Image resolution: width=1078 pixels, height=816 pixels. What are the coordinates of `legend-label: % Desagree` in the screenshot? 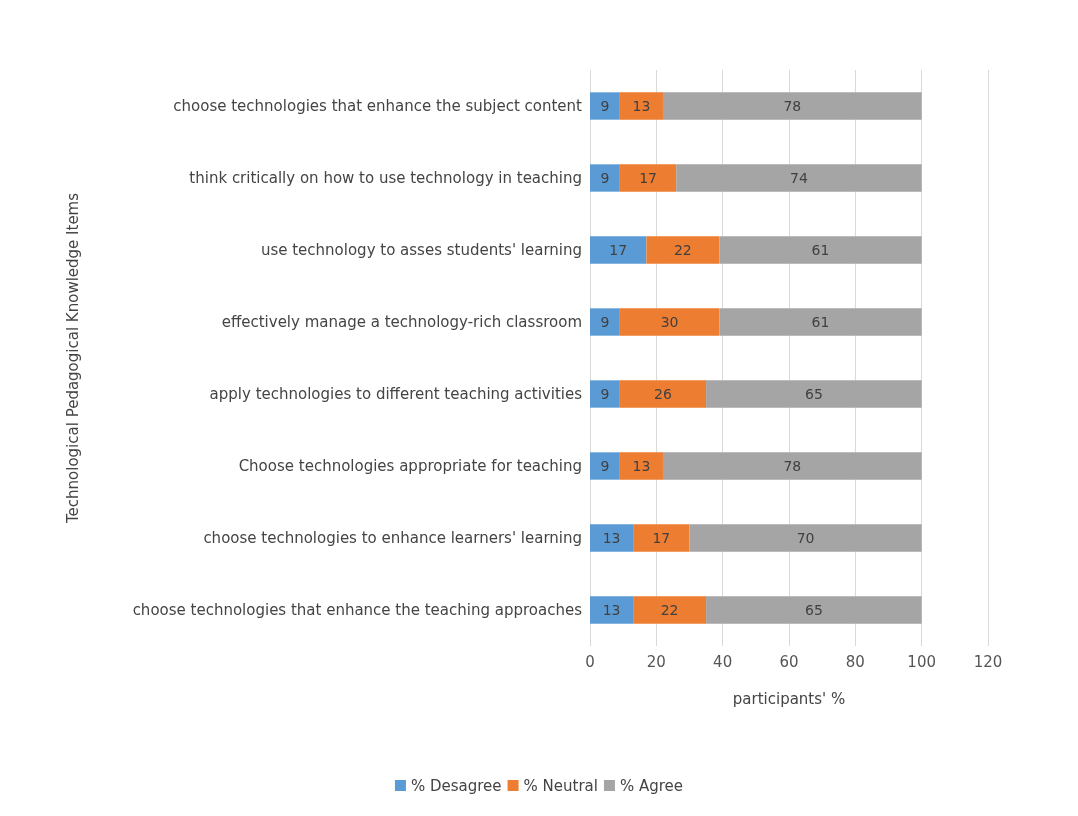 It's located at (456, 785).